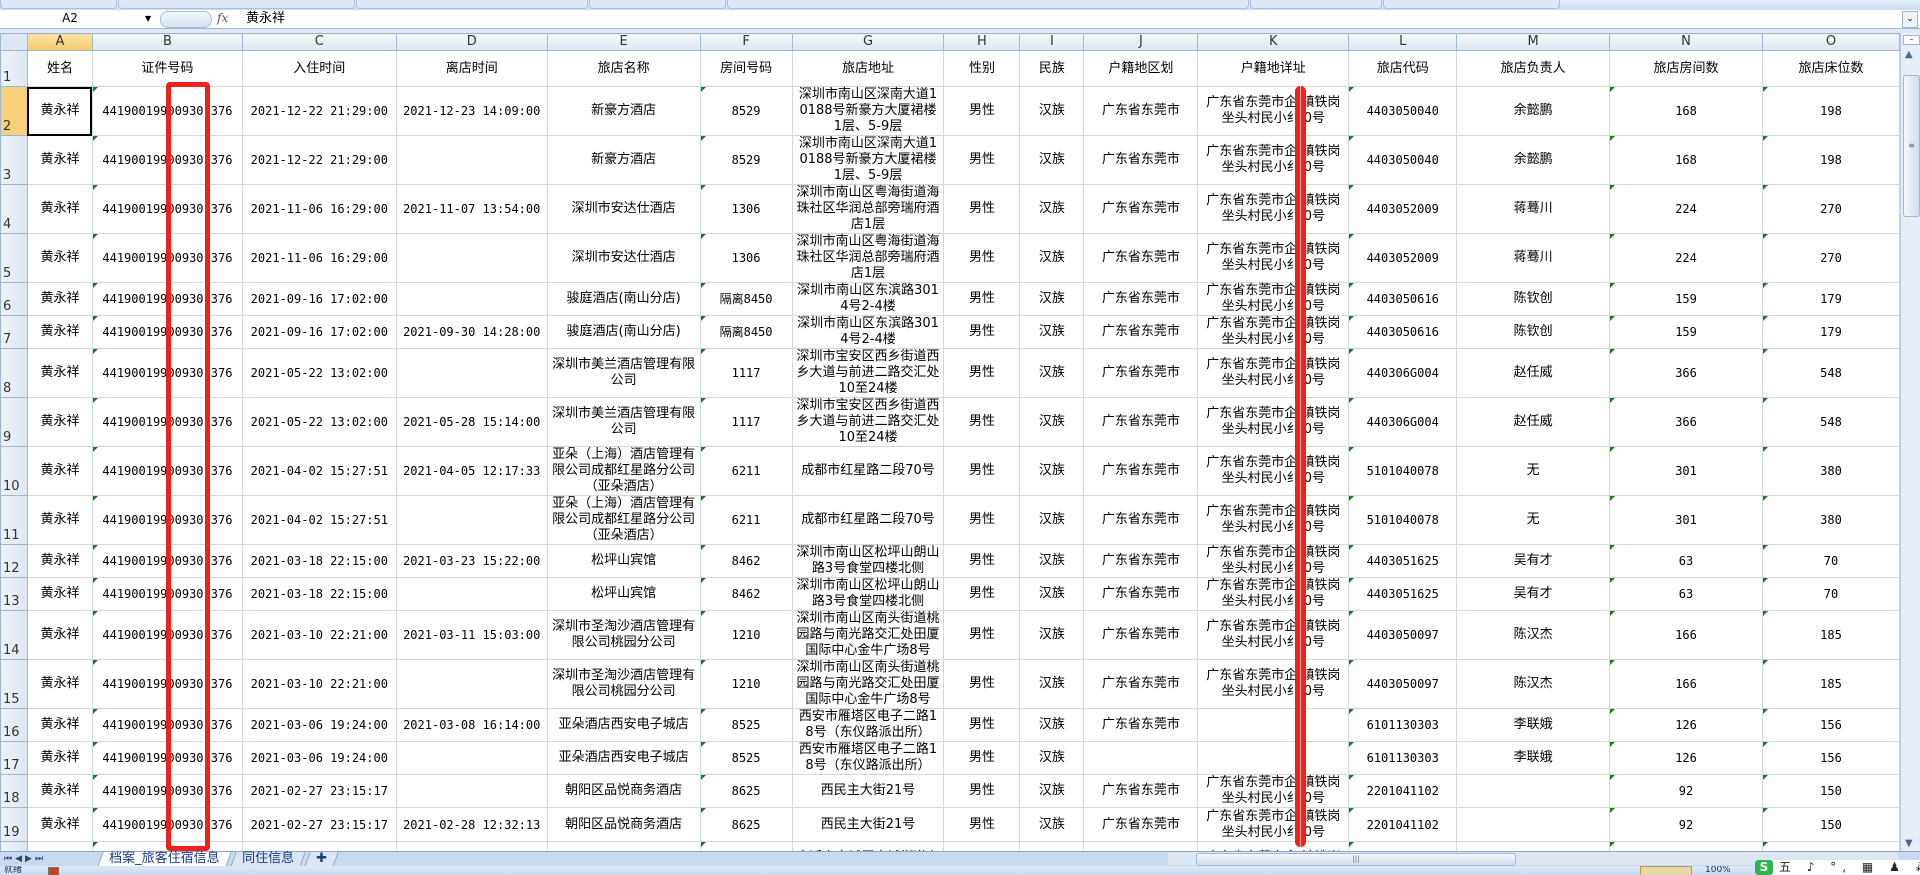  Describe the element at coordinates (1403, 758) in the screenshot. I see `cell-L17: 6101130303` at that location.